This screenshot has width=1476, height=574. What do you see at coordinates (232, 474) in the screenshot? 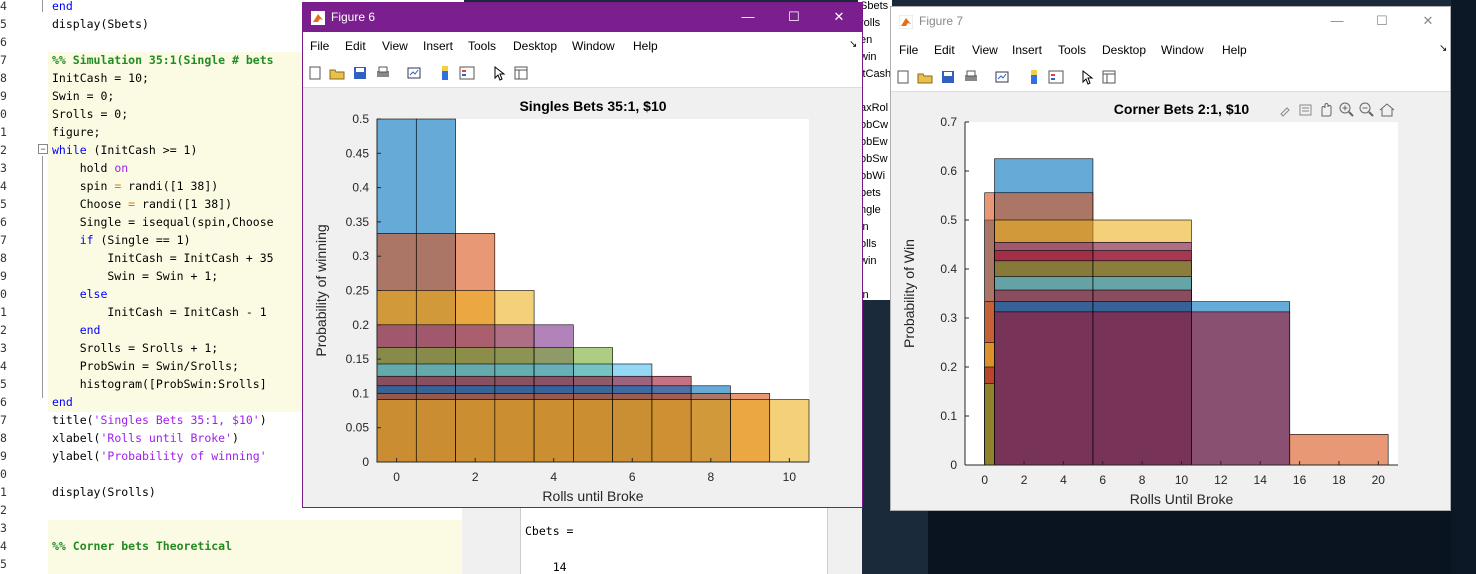
I see `code-line: 0` at bounding box center [232, 474].